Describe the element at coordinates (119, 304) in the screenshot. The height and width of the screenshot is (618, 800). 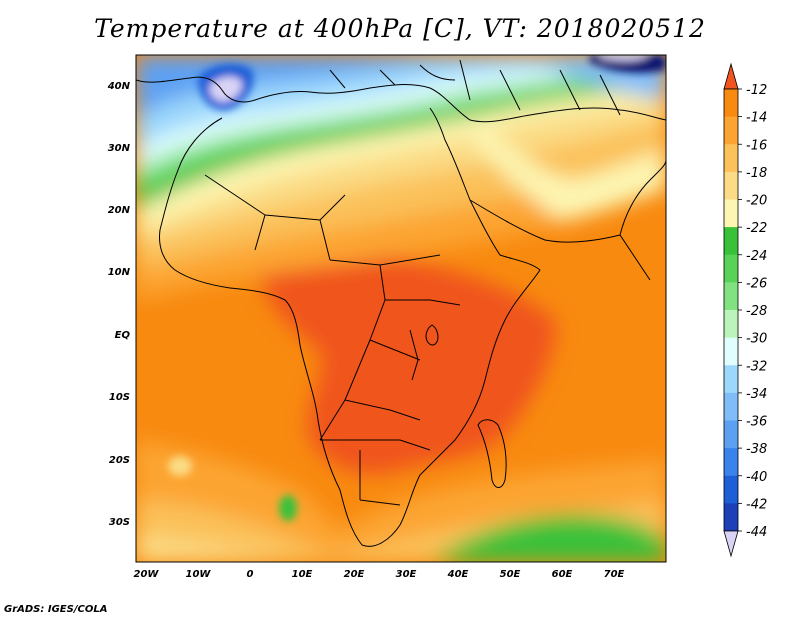
I see `lat-axis: 40N 30N 20N 10N EQ 10S 20S 30S` at that location.